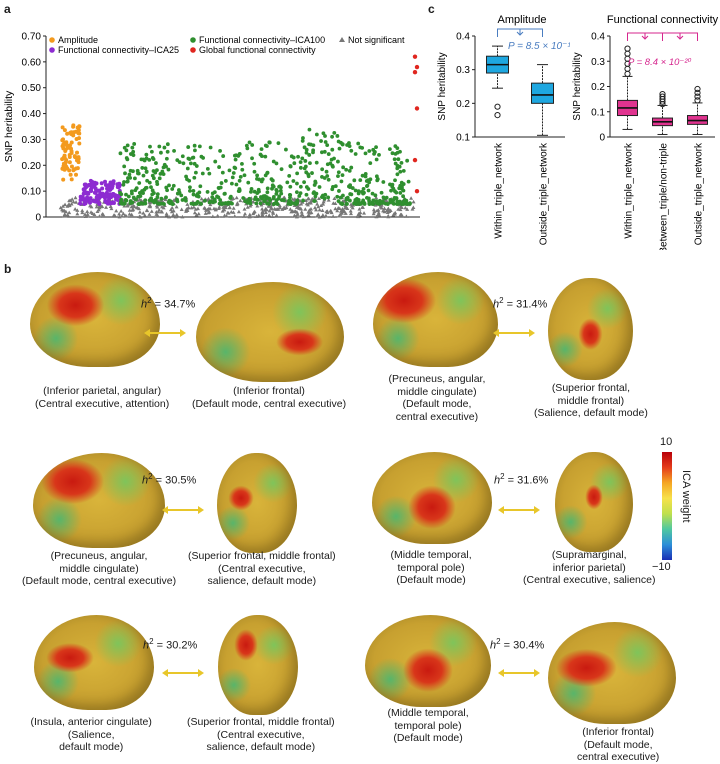 Image resolution: width=720 pixels, height=764 pixels. What do you see at coordinates (32, 114) in the screenshot?
I see `y-tick-label: 0.40` at bounding box center [32, 114].